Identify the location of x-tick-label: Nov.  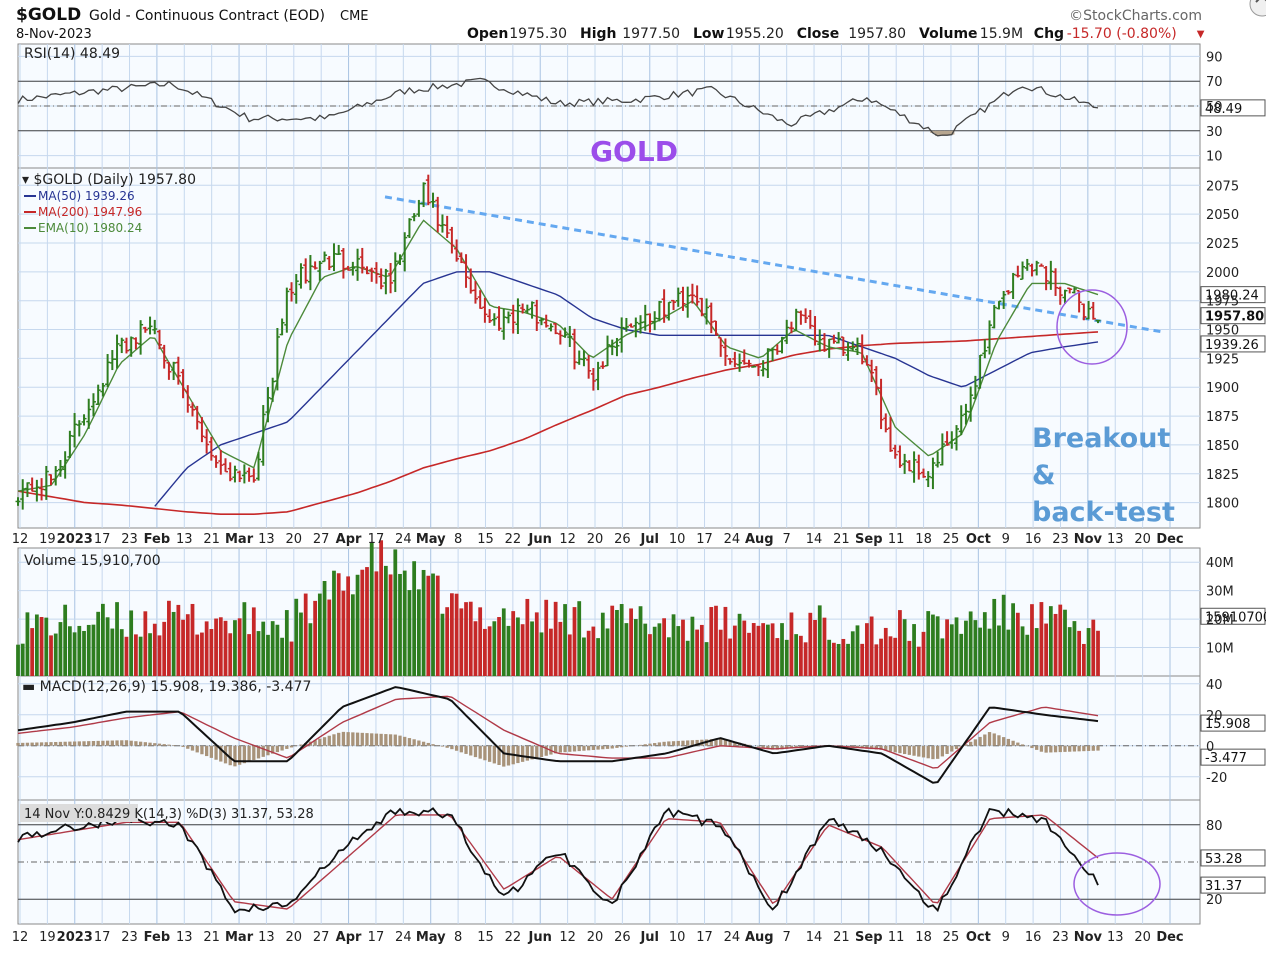
(1088, 539).